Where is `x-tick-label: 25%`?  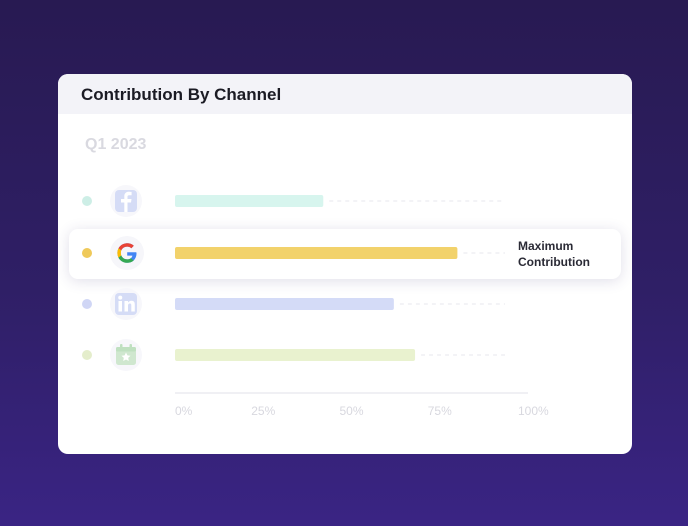 x-tick-label: 25% is located at coordinates (263, 411).